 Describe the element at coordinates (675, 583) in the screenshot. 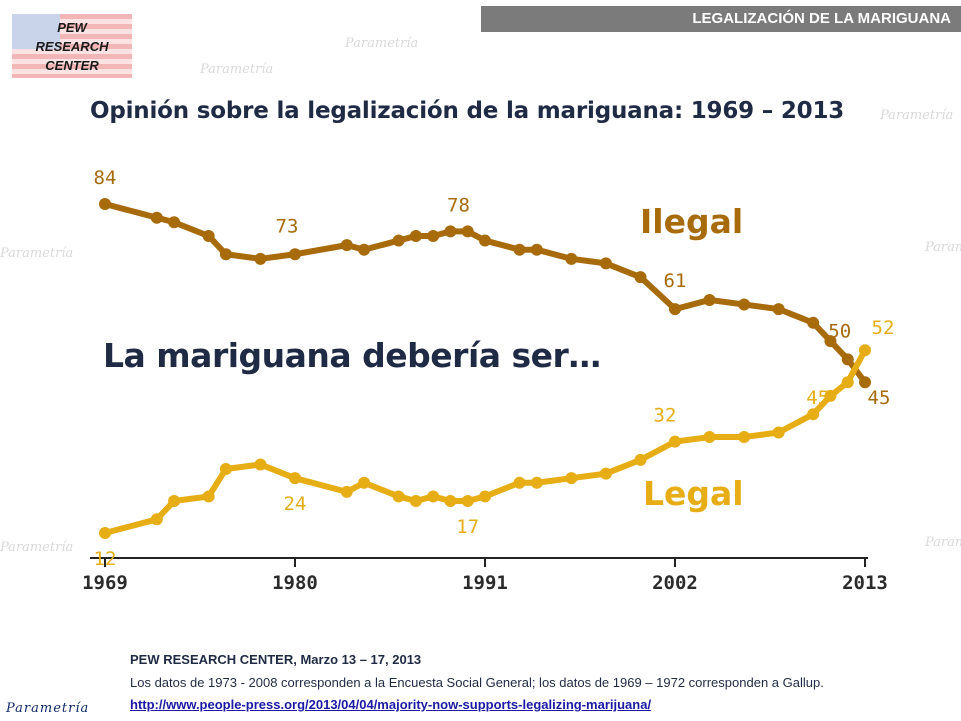

I see `x-tick-label: 2002` at that location.